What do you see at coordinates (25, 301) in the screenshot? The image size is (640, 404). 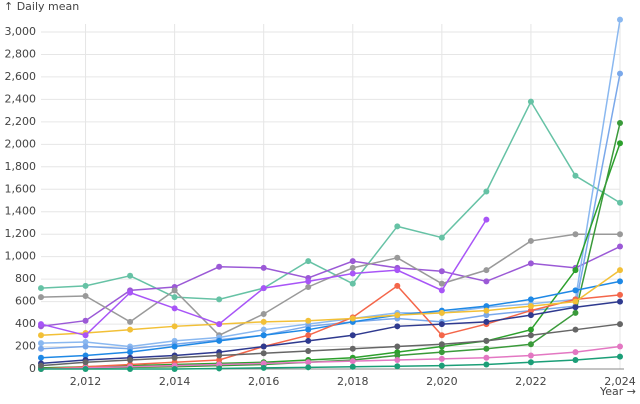 I see `y-tick-label: 600` at bounding box center [25, 301].